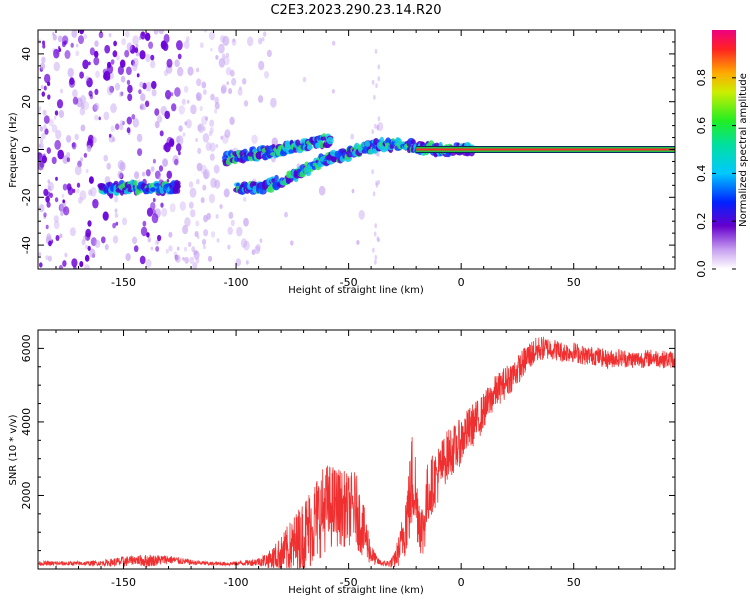 The height and width of the screenshot is (600, 750). Describe the element at coordinates (461, 282) in the screenshot. I see `x-tick-label: 0` at that location.